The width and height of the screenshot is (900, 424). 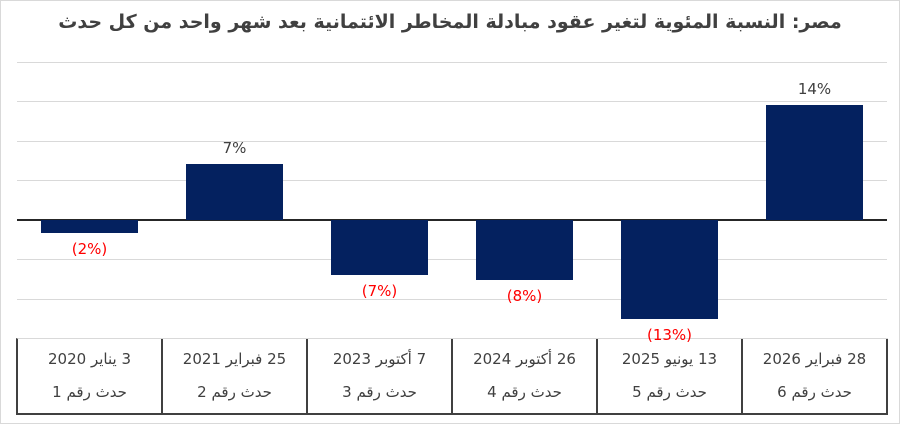 I want to click on bar-label: 14%, so click(x=814, y=88).